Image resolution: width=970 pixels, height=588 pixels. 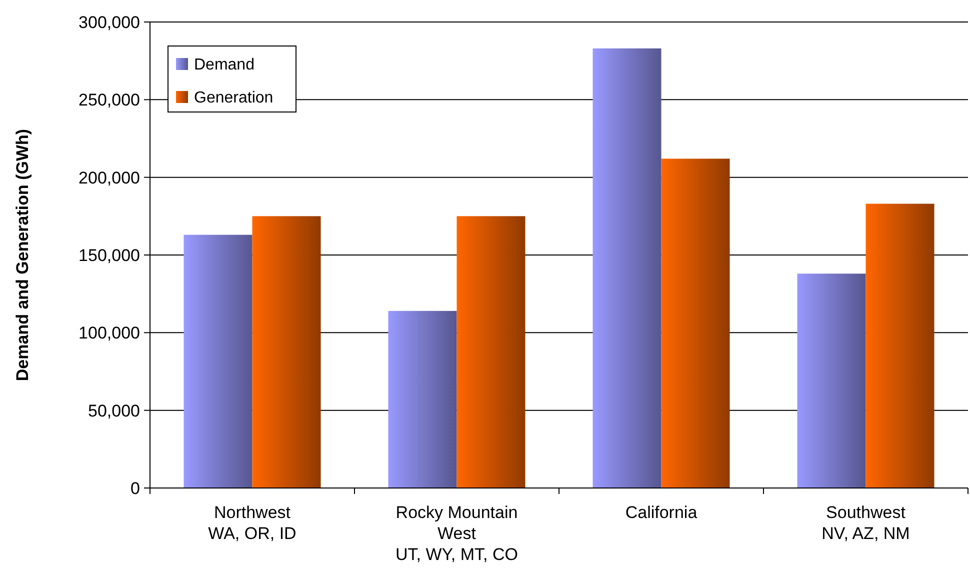 What do you see at coordinates (109, 100) in the screenshot?
I see `y-tick-label: 250,000` at bounding box center [109, 100].